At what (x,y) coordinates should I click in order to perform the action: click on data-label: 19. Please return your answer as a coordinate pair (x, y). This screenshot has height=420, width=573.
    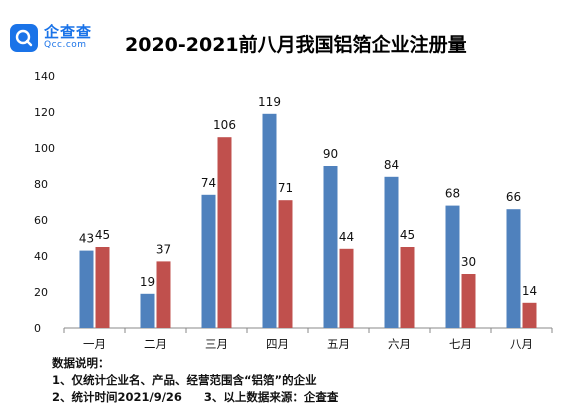
    Looking at the image, I should click on (147, 282).